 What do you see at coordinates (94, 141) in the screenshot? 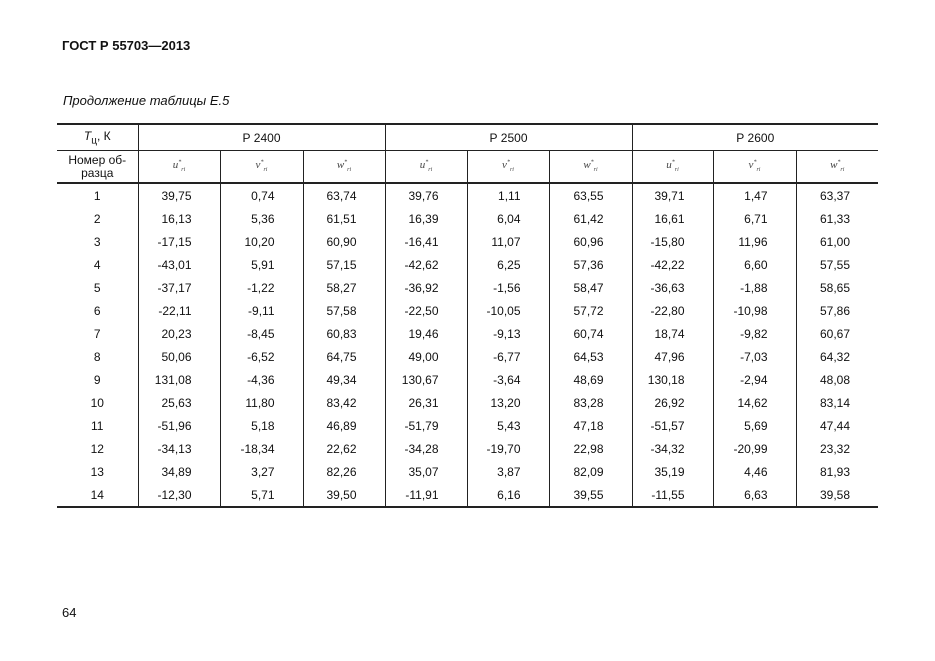
I see `corner-sub: ц` at bounding box center [94, 141].